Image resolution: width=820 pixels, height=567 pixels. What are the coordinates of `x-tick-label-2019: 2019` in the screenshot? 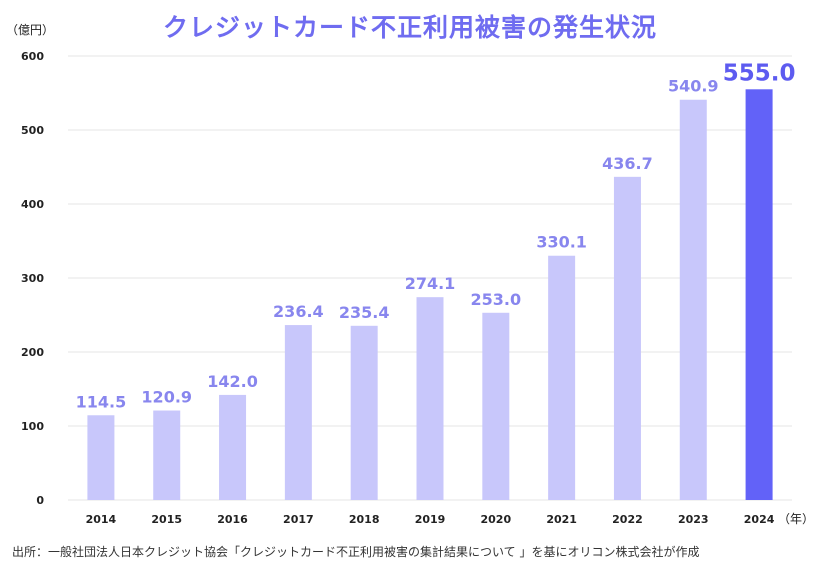 It's located at (430, 519).